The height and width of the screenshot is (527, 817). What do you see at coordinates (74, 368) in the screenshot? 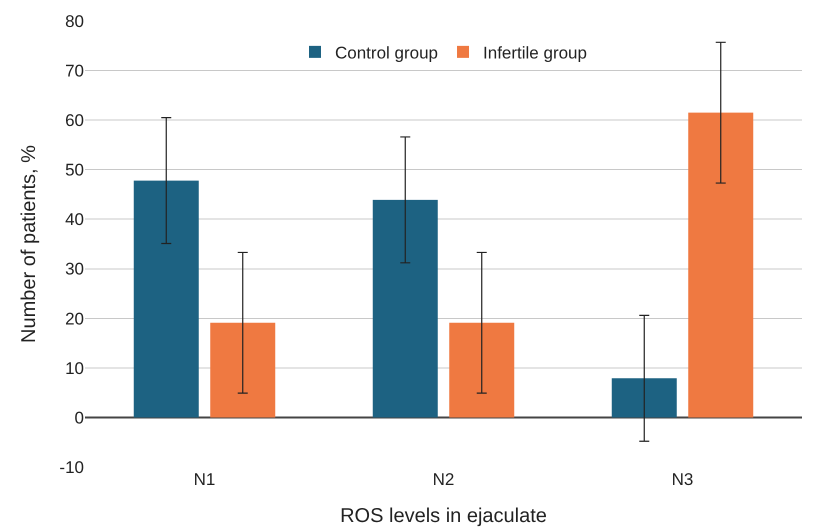
I see `y-tick-label: 10` at bounding box center [74, 368].